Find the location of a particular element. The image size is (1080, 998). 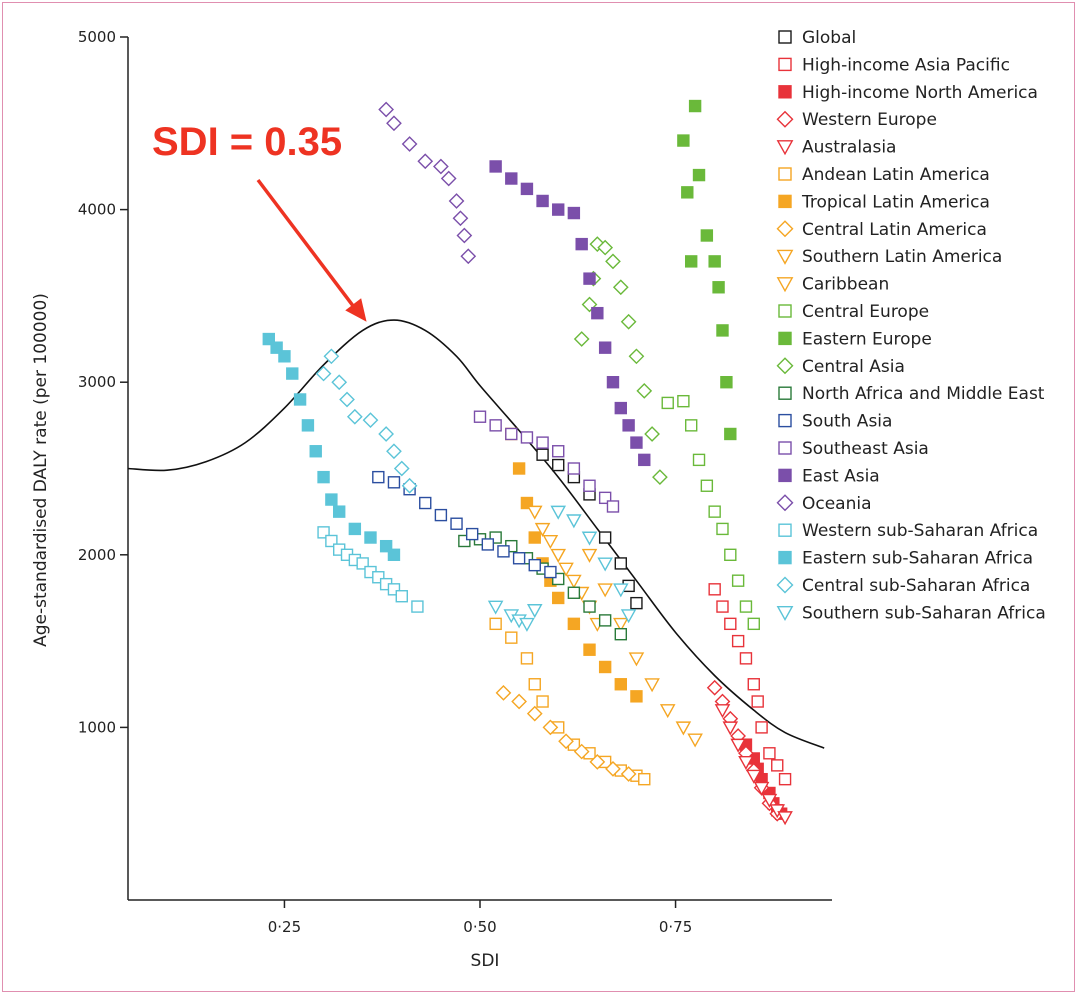

legend-label: Southern sub-Saharan Africa is located at coordinates (924, 613).